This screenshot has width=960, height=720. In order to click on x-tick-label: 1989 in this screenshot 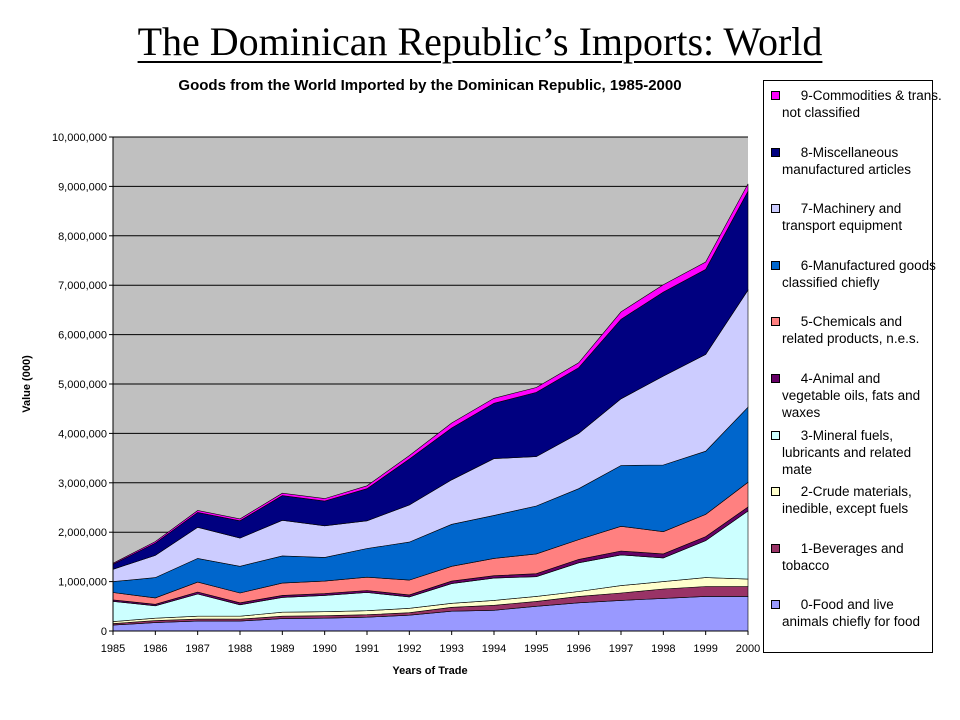, I will do `click(282, 649)`.